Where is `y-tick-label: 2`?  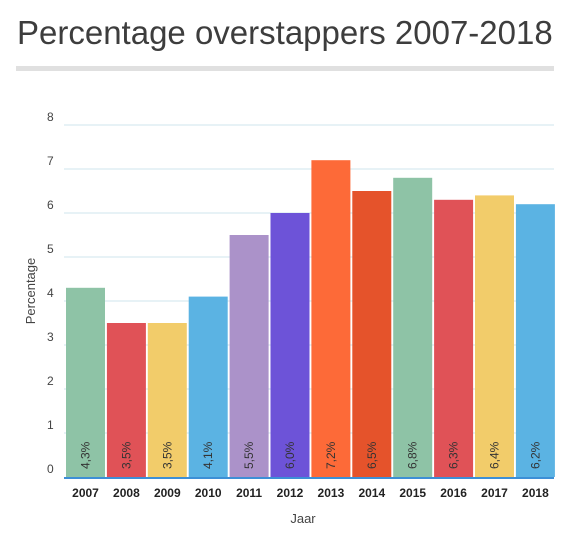 y-tick-label: 2 is located at coordinates (50, 381).